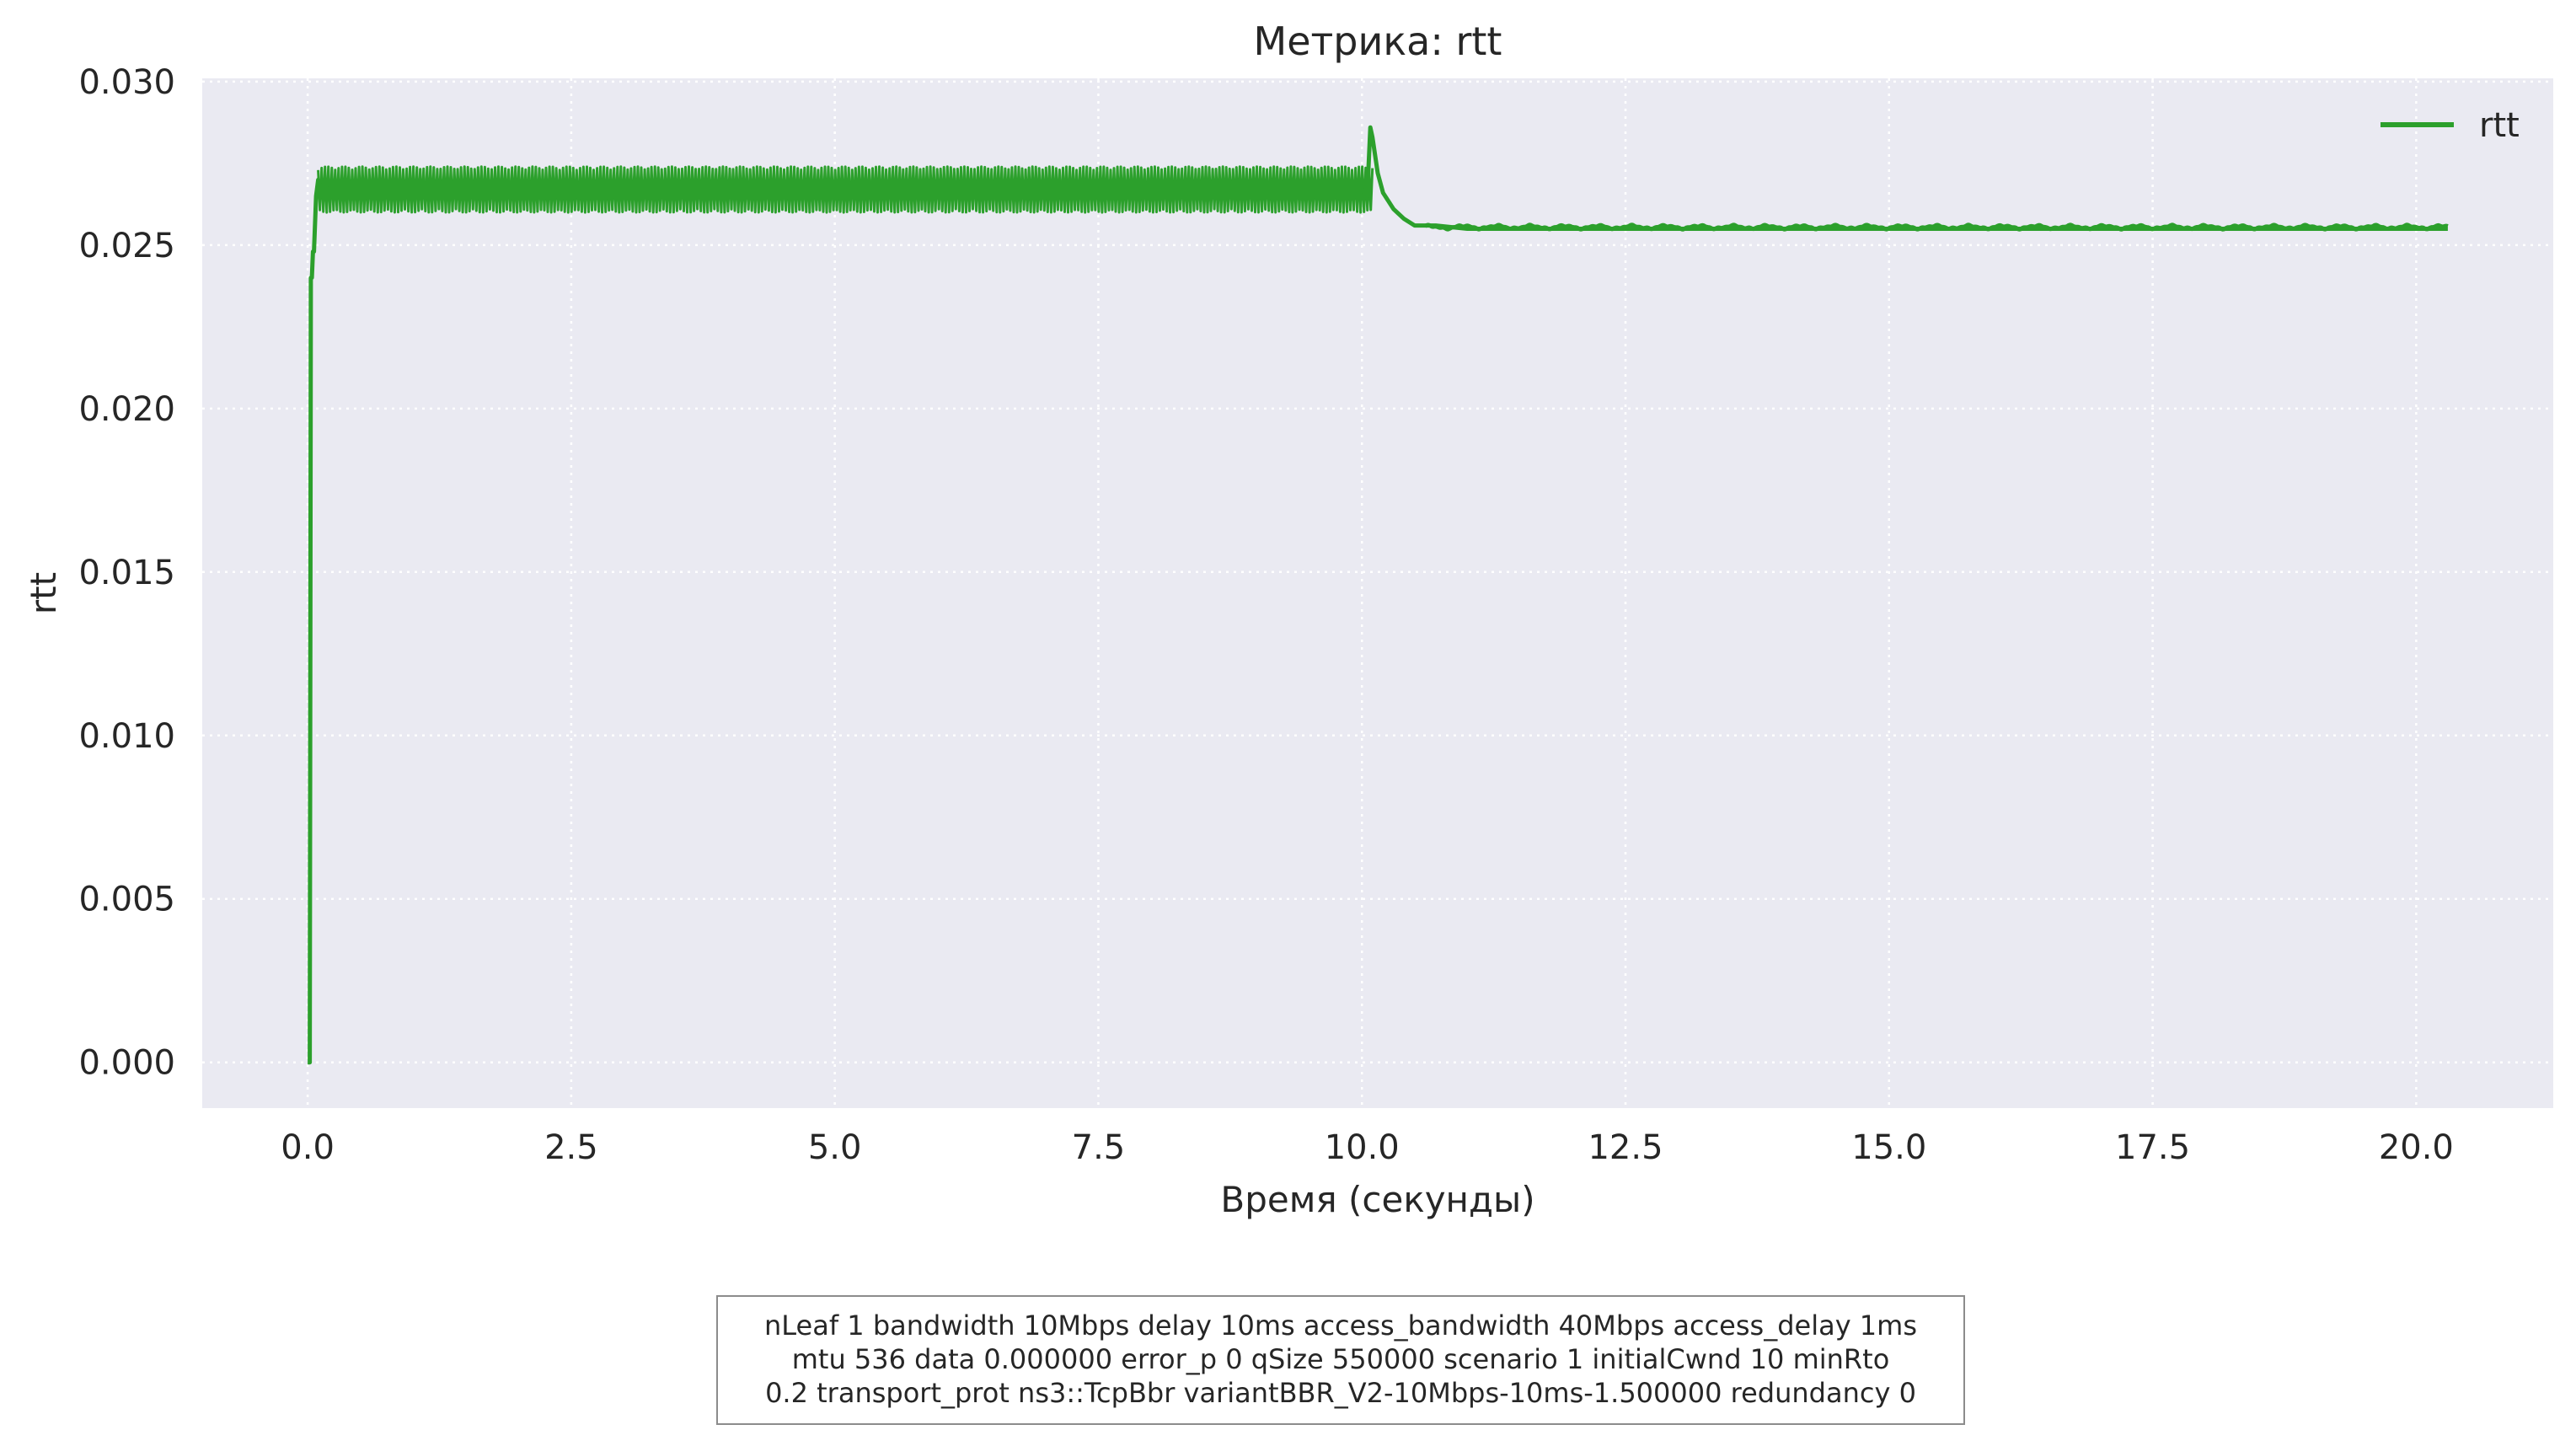 This screenshot has height=1430, width=2576. Describe the element at coordinates (308, 1147) in the screenshot. I see `x-tick-label: 0.0` at that location.